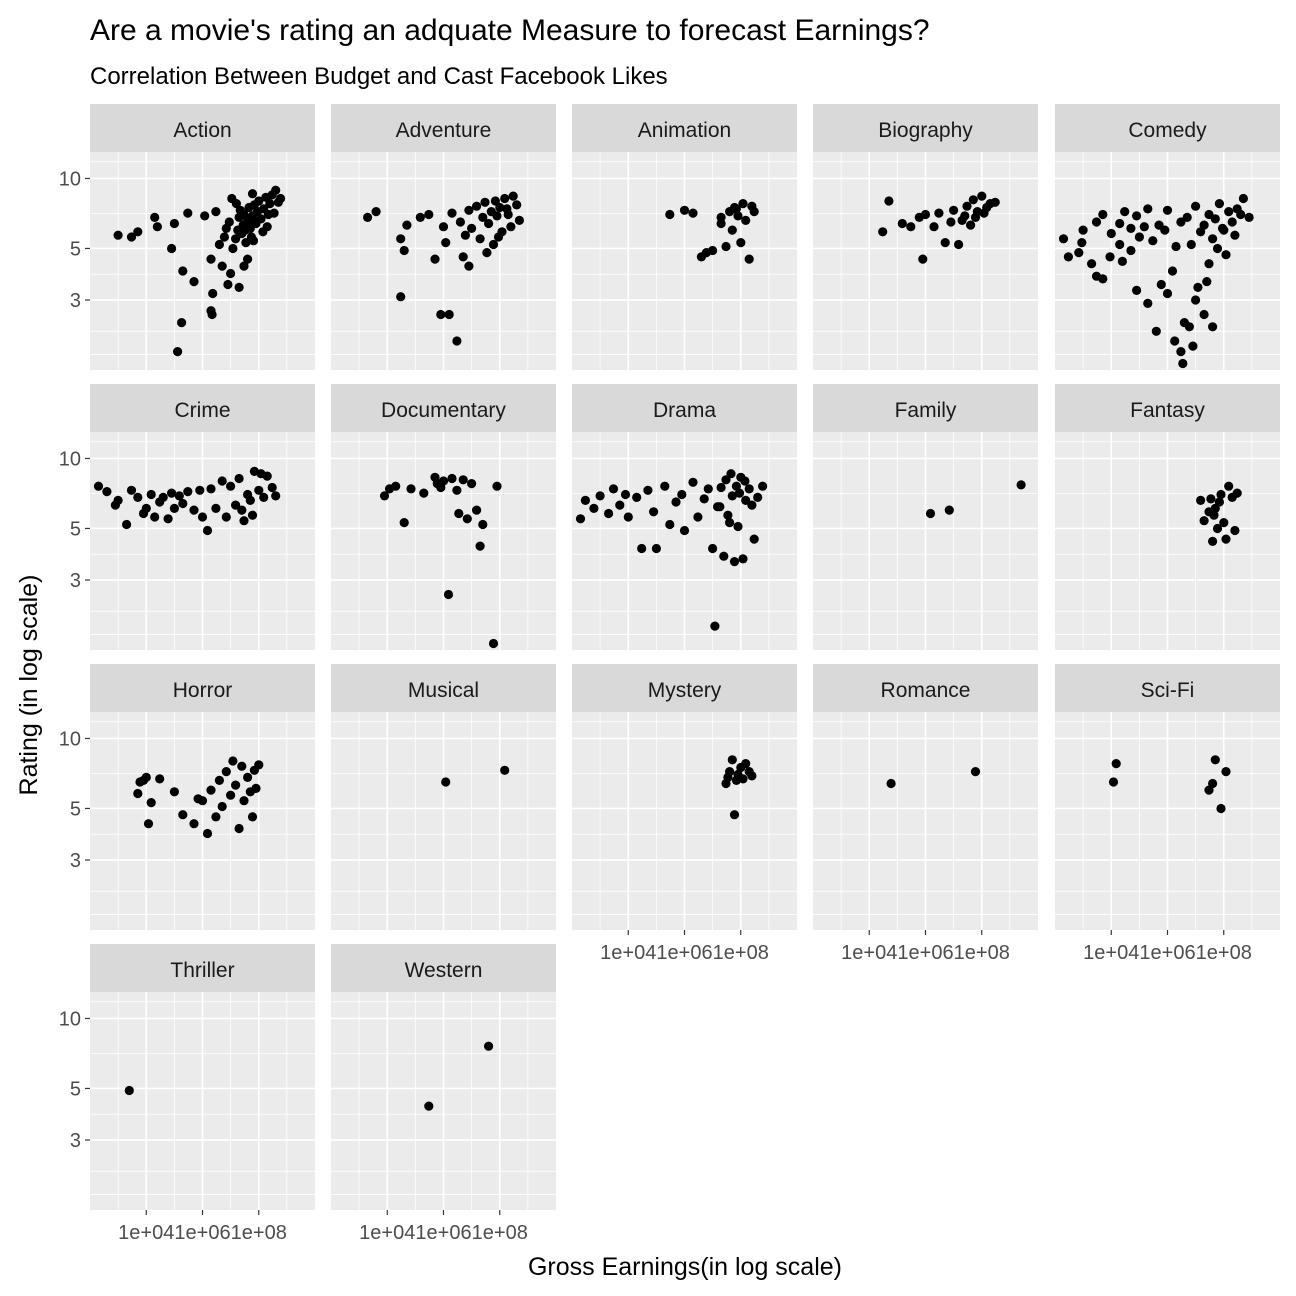 This screenshot has height=1296, width=1296. Describe the element at coordinates (684, 408) in the screenshot. I see `facet-strip-drama` at that location.